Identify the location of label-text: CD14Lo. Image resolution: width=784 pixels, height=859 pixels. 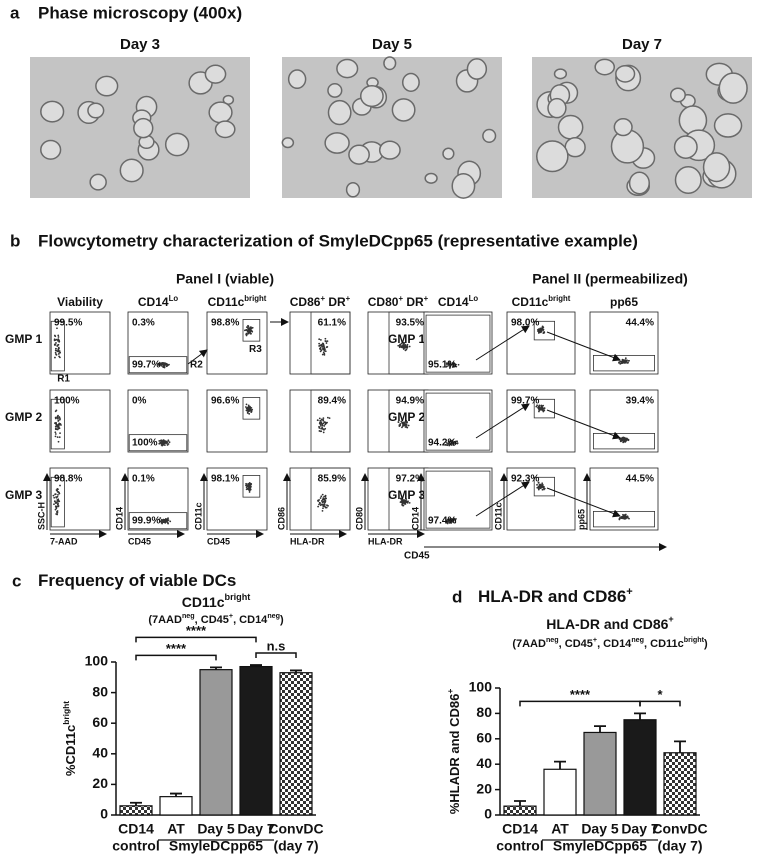
(158, 302).